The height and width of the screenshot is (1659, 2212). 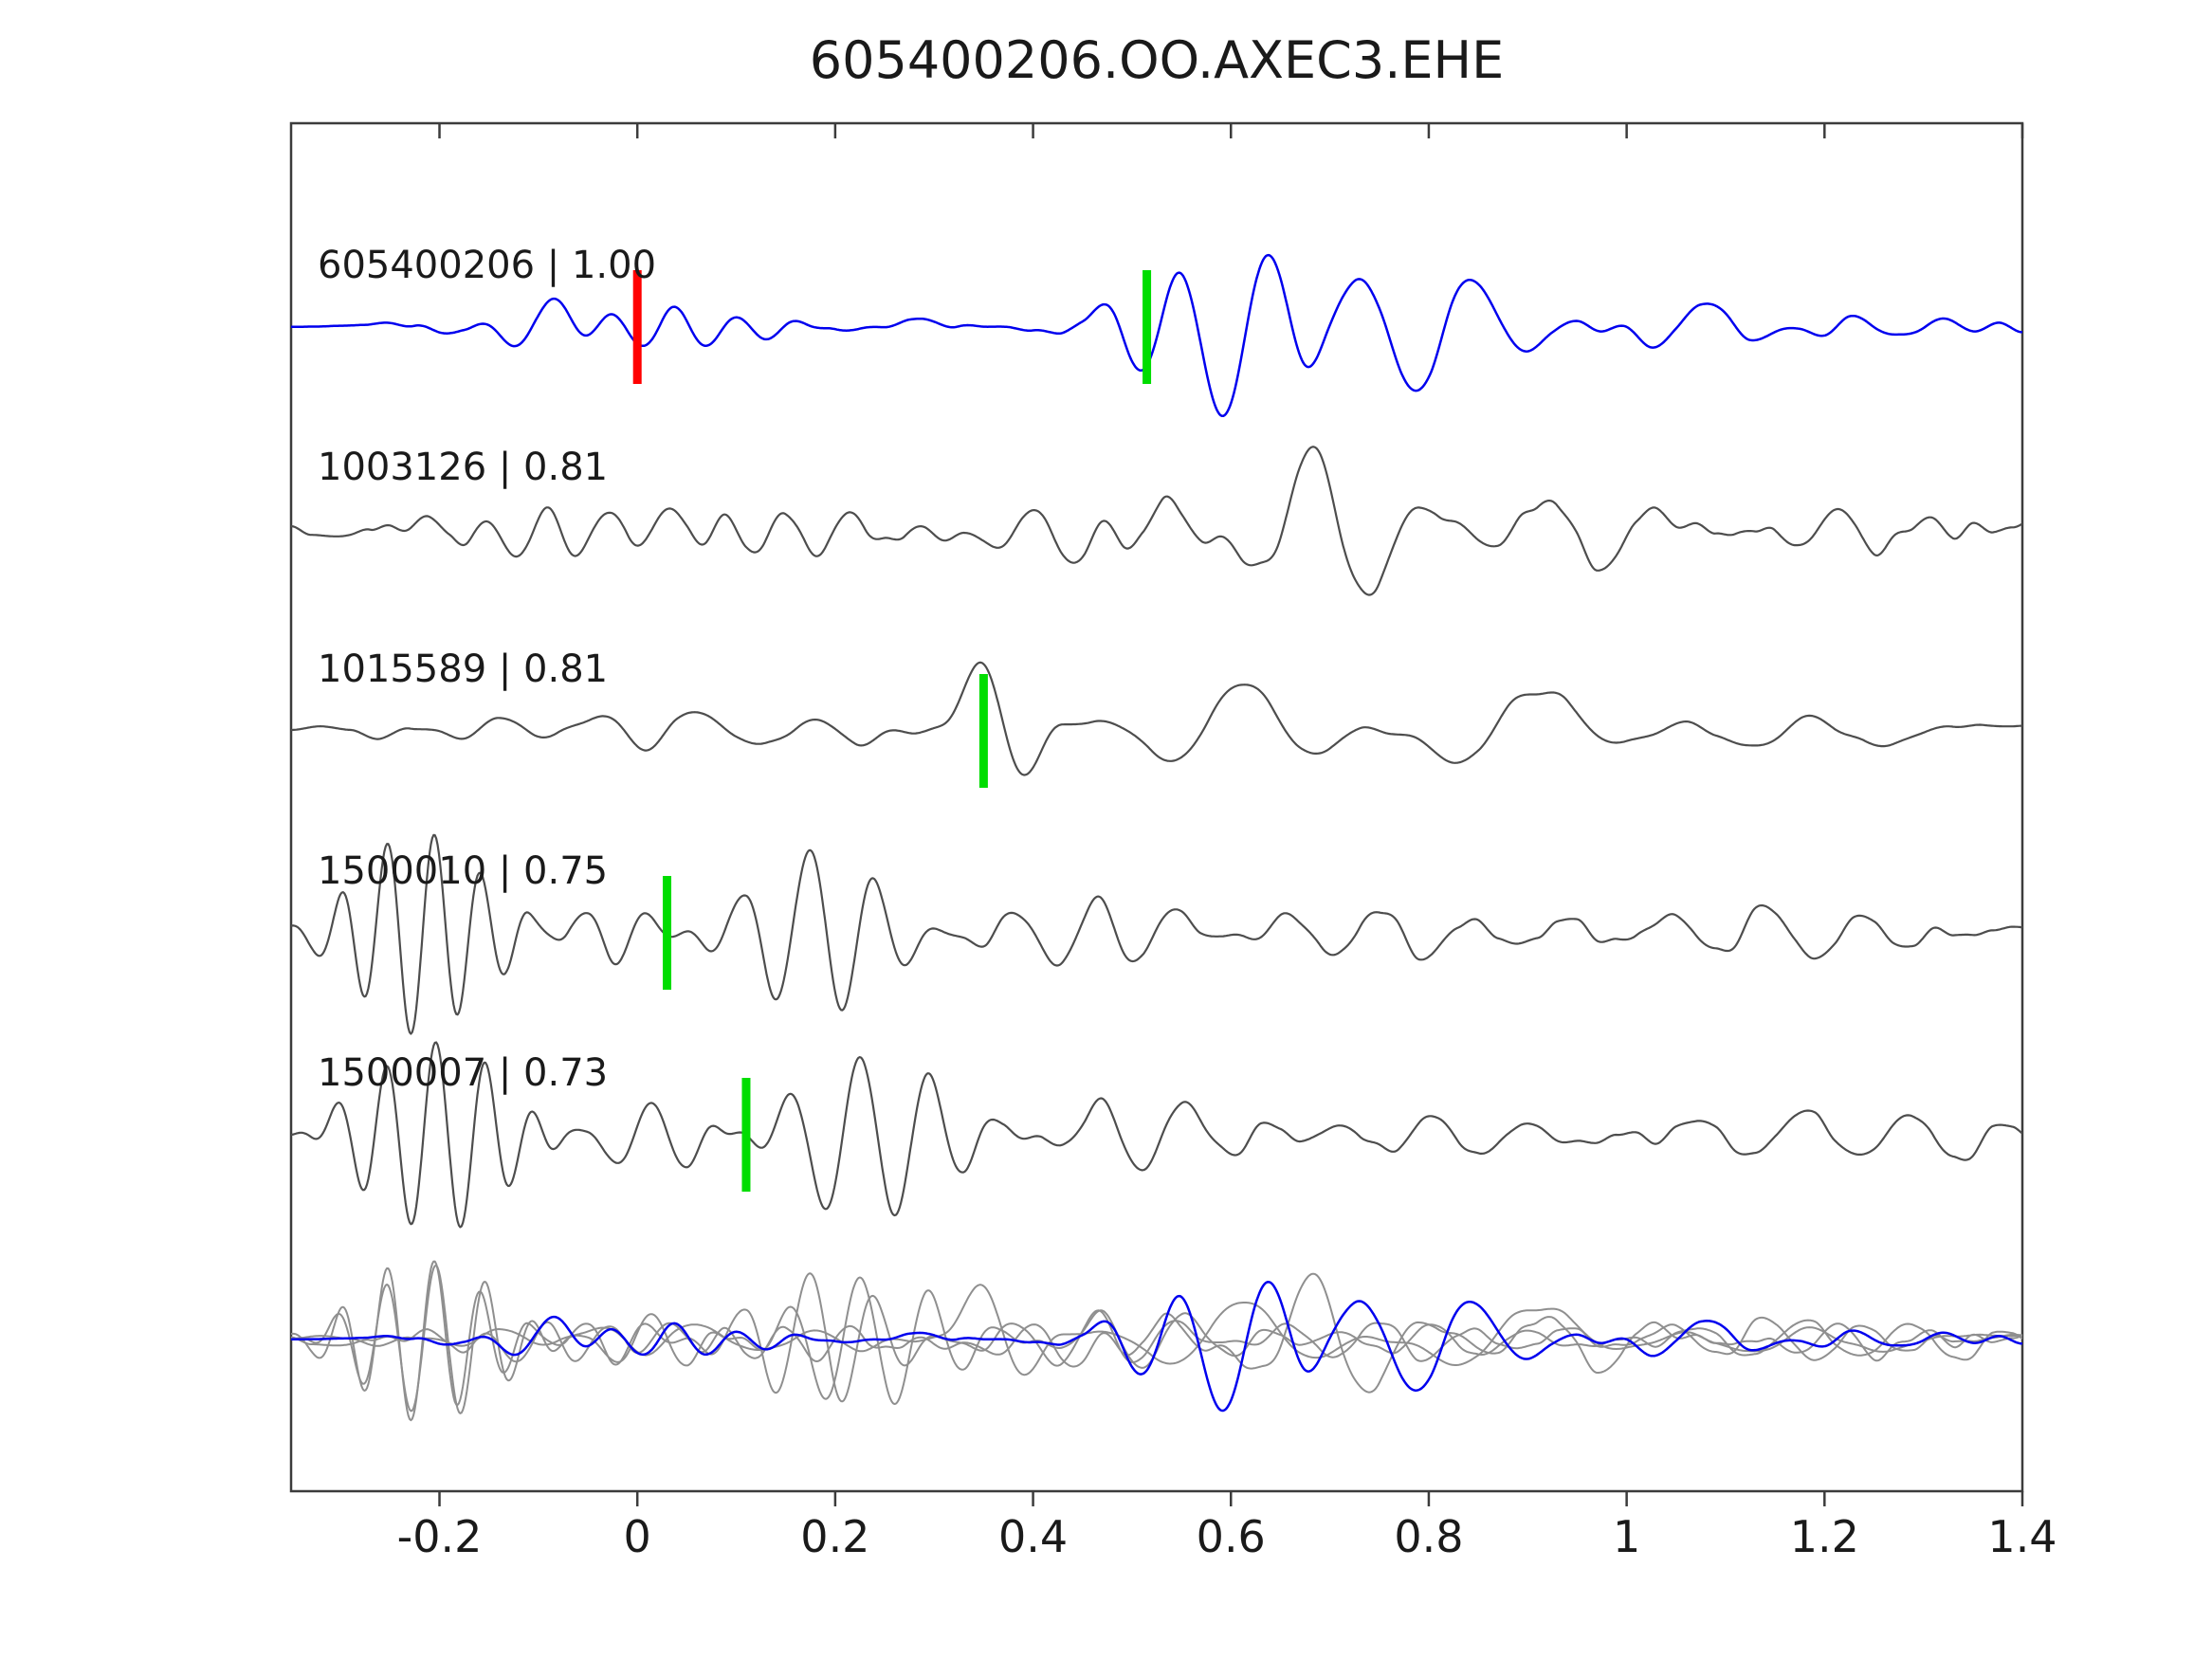 I want to click on trace-label-1015589: 1015589 | 0.81, so click(x=463, y=669).